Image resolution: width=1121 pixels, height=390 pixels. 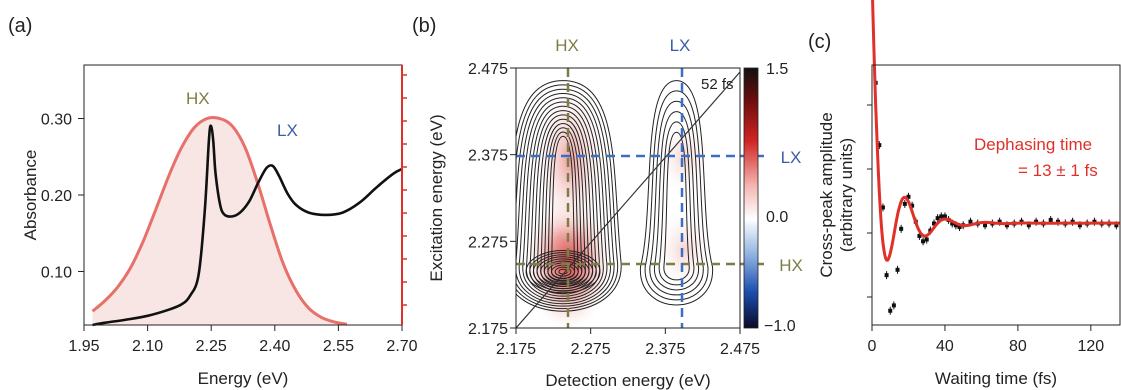 I want to click on y-tick-label-a: 0.20, so click(x=56, y=196).